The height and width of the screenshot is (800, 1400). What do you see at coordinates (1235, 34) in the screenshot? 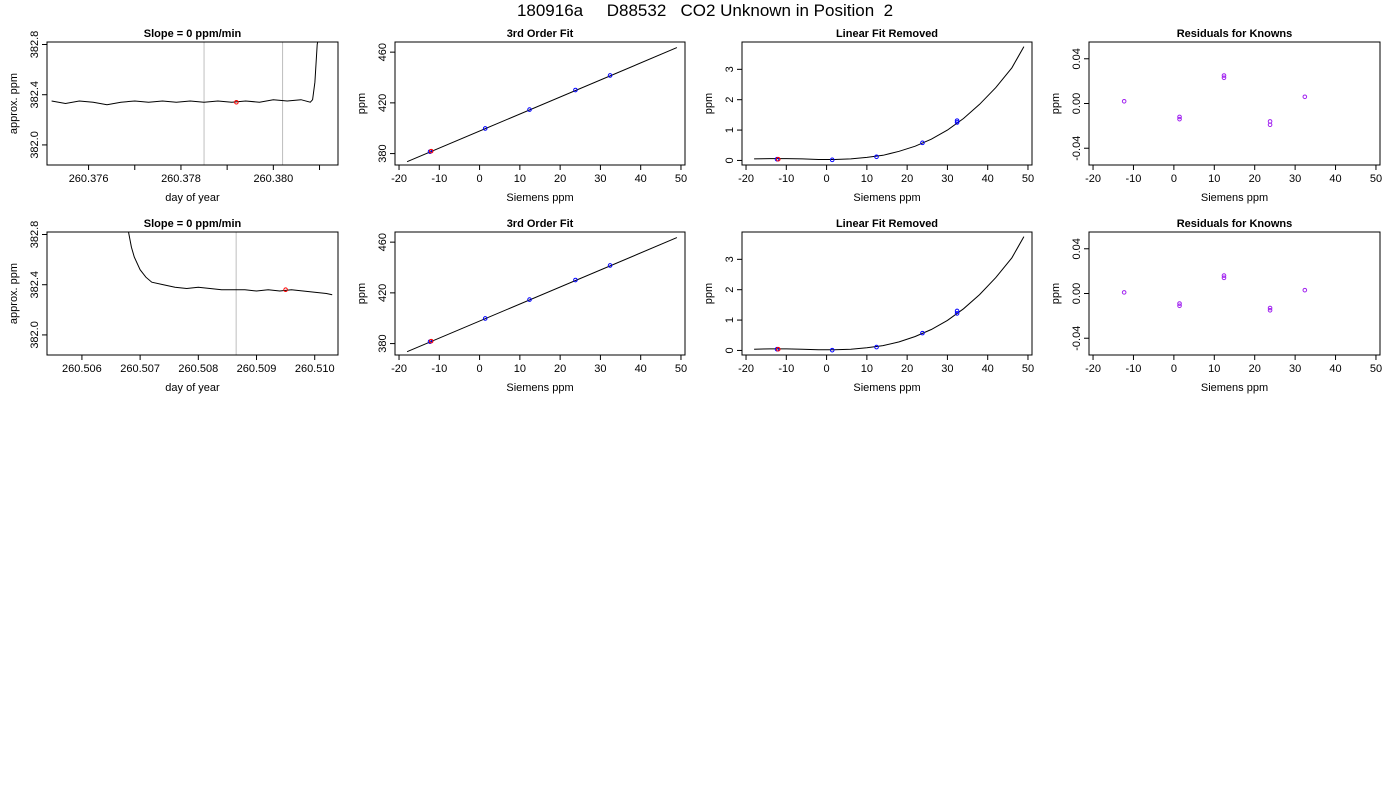
I see `panel-title: Residuals for Knowns` at bounding box center [1235, 34].